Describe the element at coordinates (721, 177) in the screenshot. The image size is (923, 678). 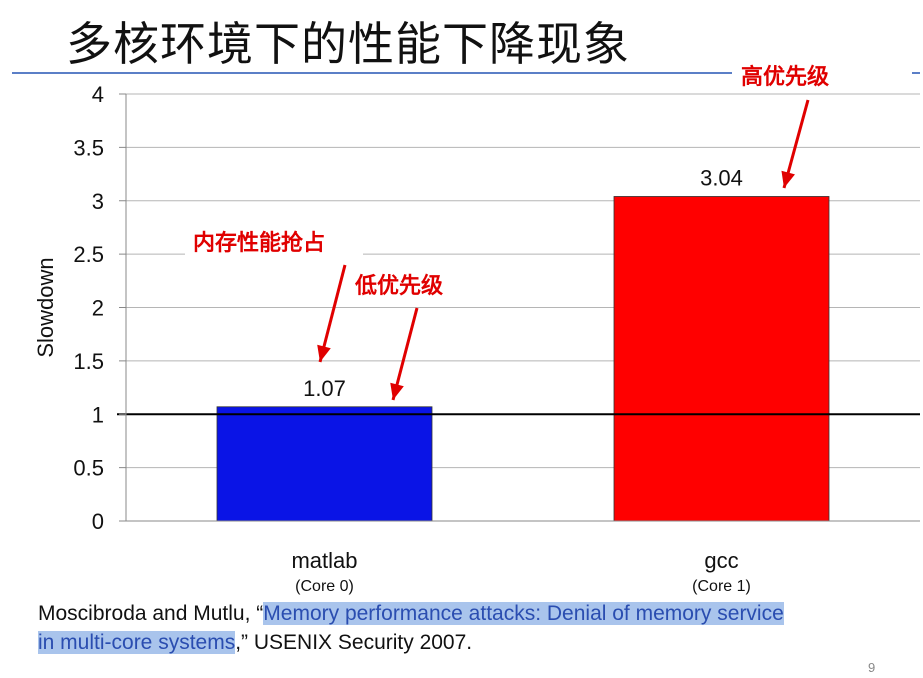
I see `value-label-gcc: 3.04` at that location.